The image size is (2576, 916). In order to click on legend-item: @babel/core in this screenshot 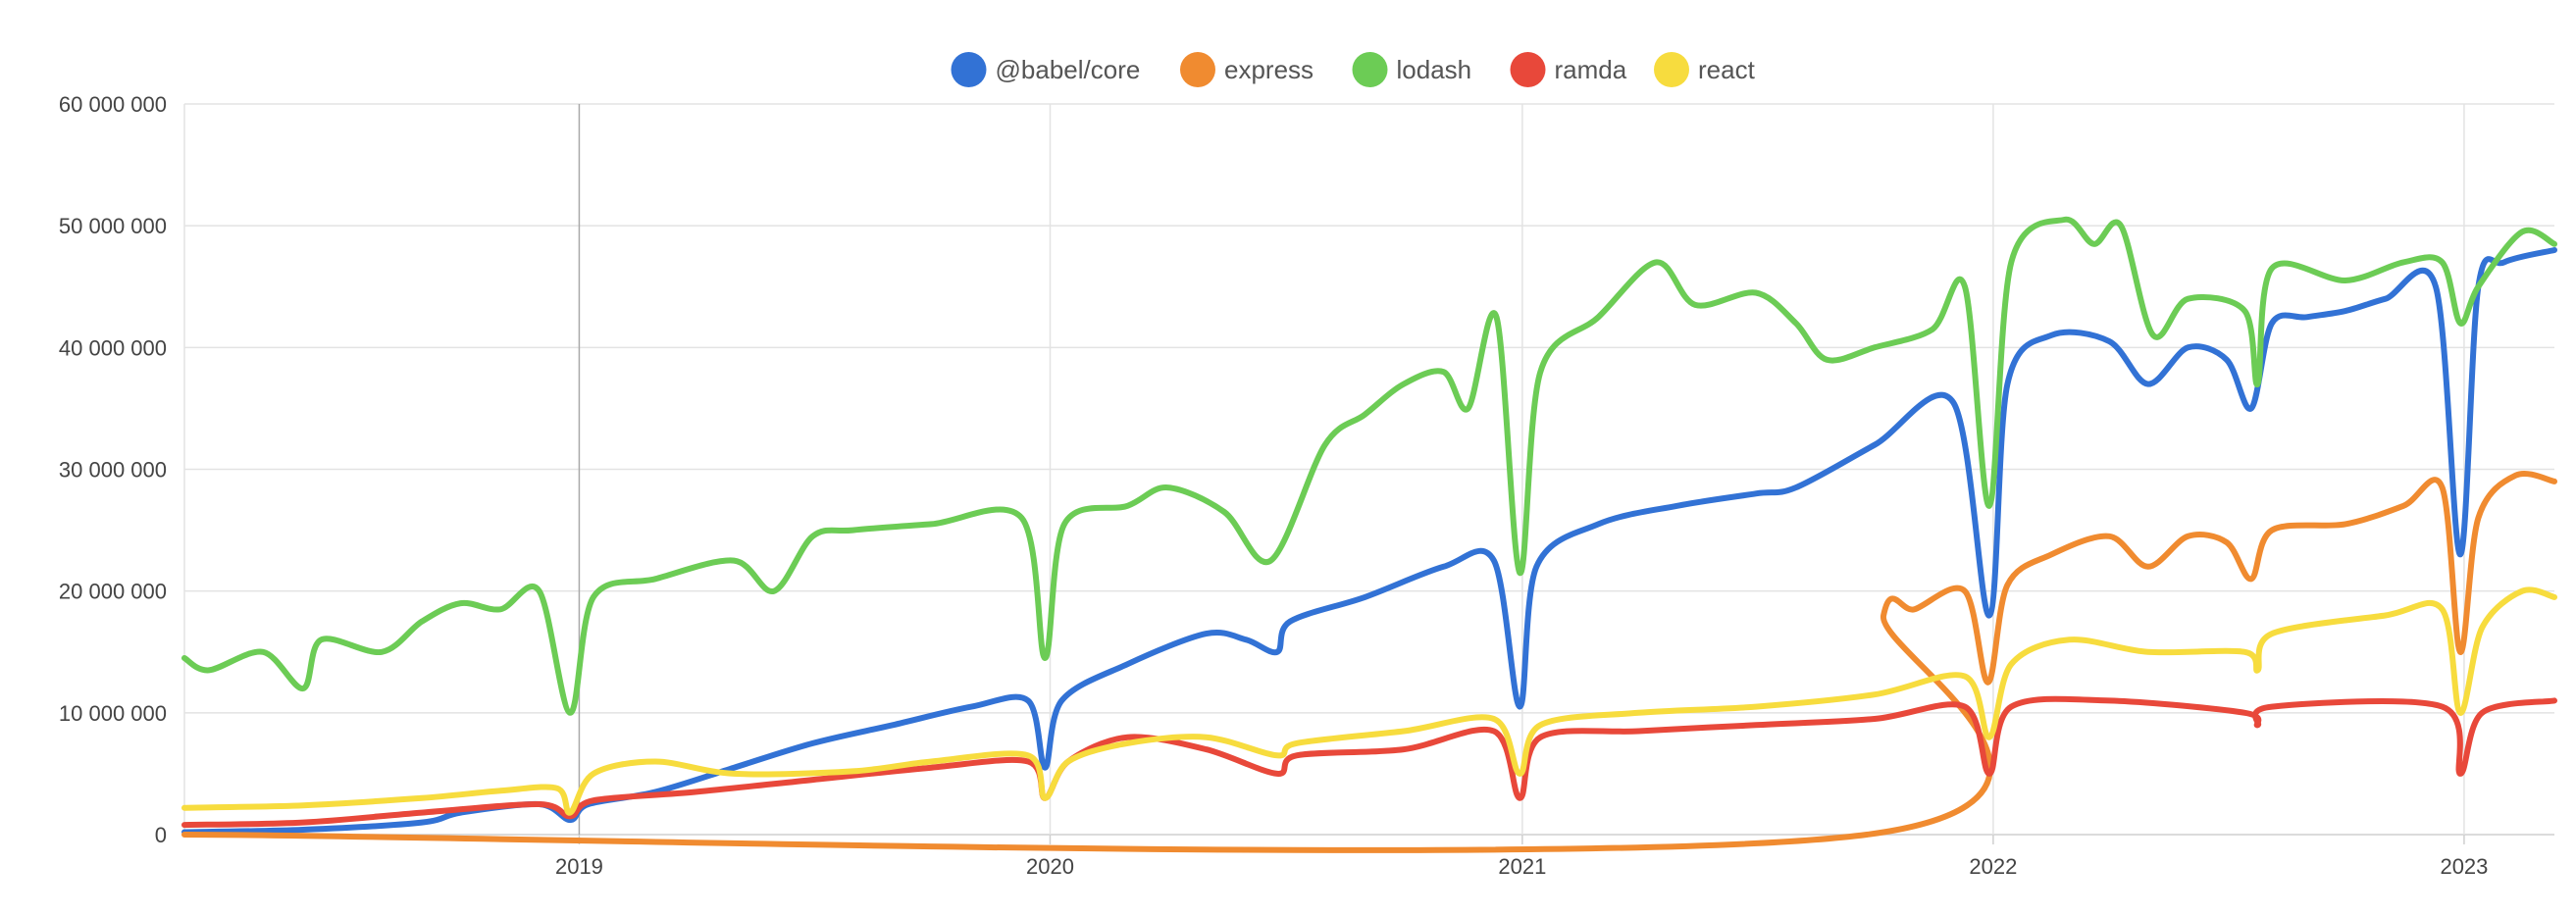, I will do `click(1046, 69)`.